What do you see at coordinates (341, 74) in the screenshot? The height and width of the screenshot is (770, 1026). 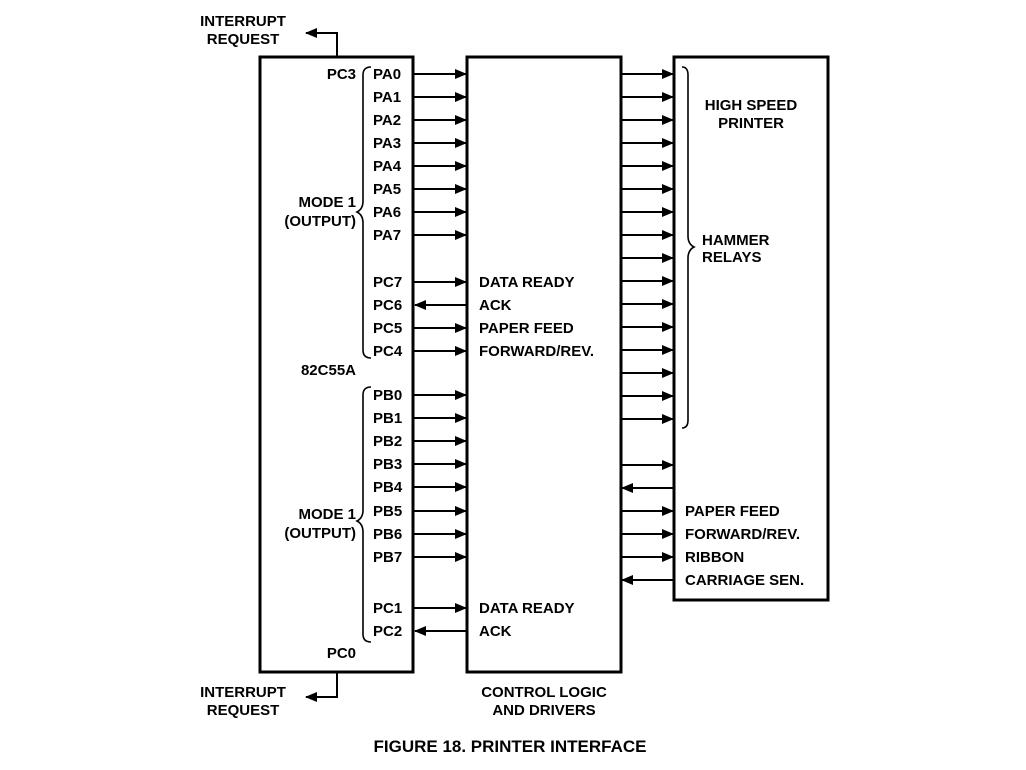 I see `pc3-label: PC3` at bounding box center [341, 74].